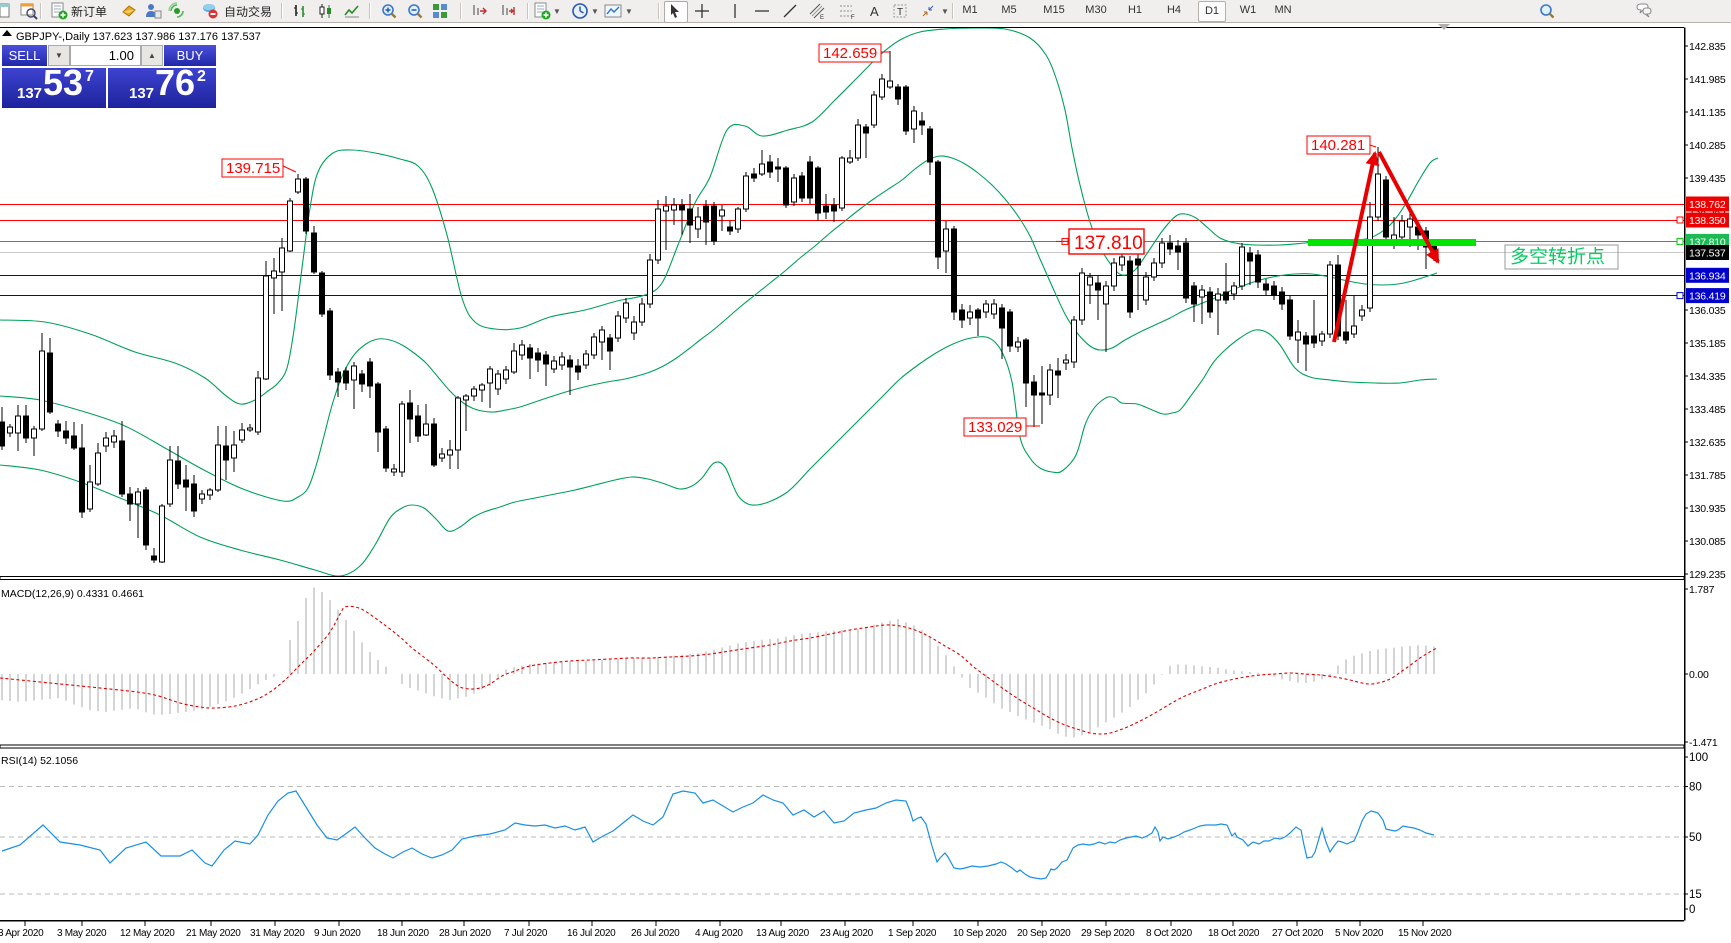 Image resolution: width=1731 pixels, height=943 pixels. I want to click on svg-text: 29 Sep 2020, so click(1108, 933).